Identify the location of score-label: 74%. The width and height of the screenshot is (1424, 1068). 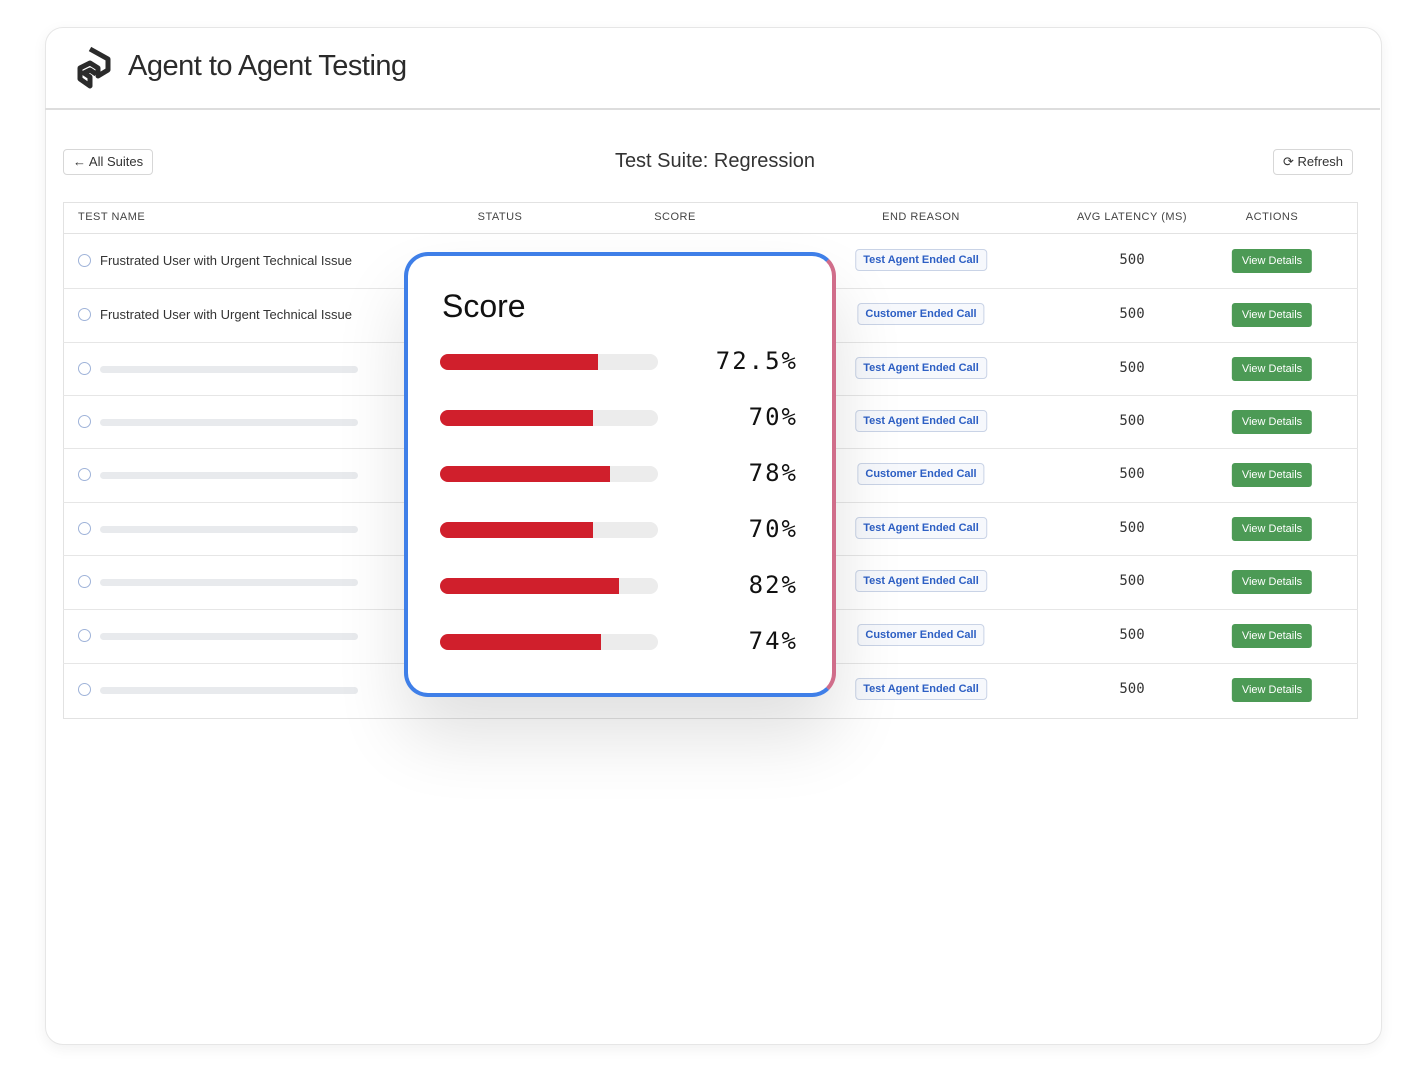
(773, 641).